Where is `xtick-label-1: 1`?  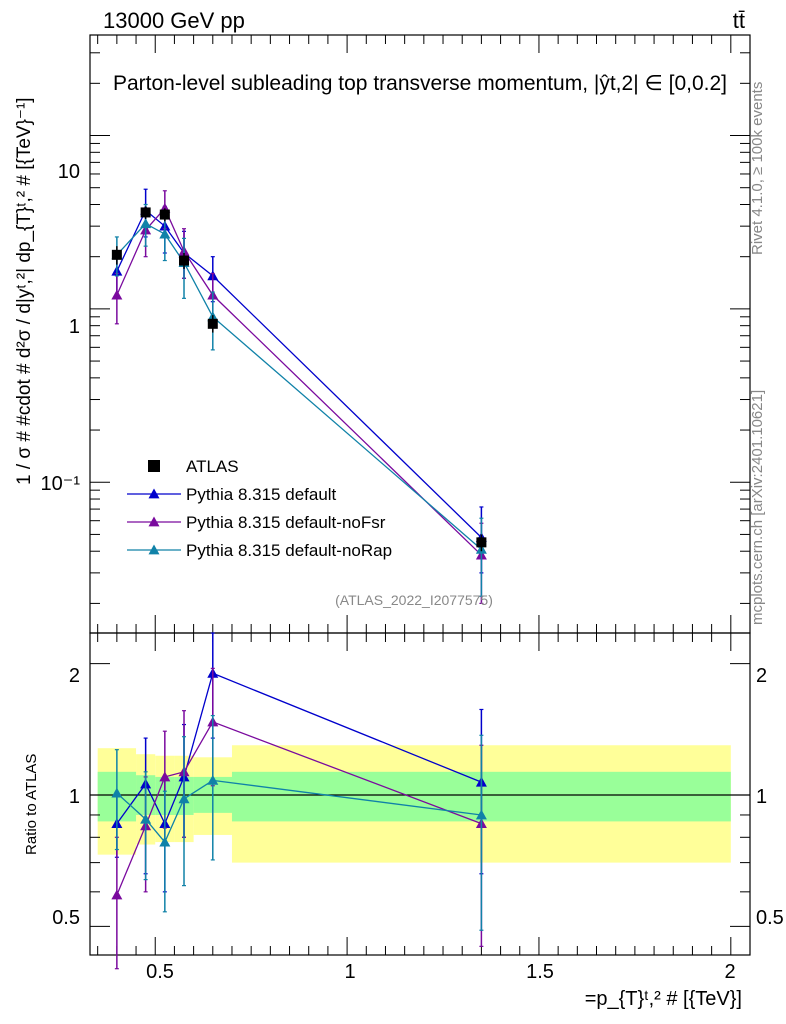
xtick-label-1: 1 is located at coordinates (349, 972).